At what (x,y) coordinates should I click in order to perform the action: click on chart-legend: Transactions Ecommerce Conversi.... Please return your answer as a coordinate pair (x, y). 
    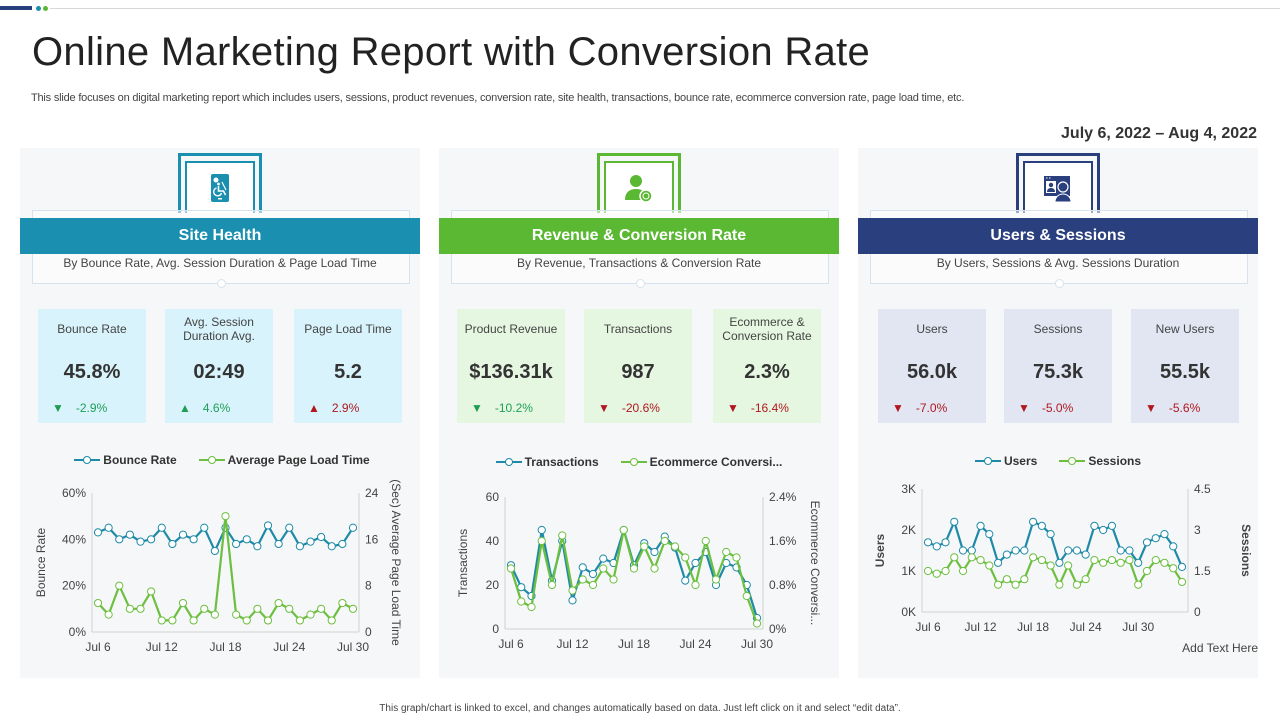
    Looking at the image, I should click on (639, 462).